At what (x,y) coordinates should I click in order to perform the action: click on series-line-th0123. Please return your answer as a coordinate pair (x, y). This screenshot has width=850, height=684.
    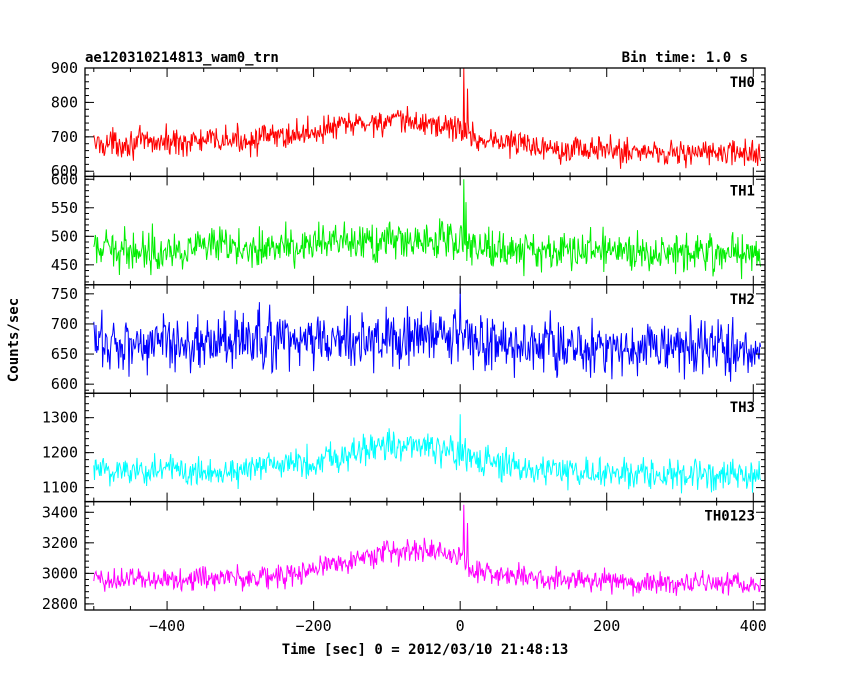
    Looking at the image, I should click on (427, 550).